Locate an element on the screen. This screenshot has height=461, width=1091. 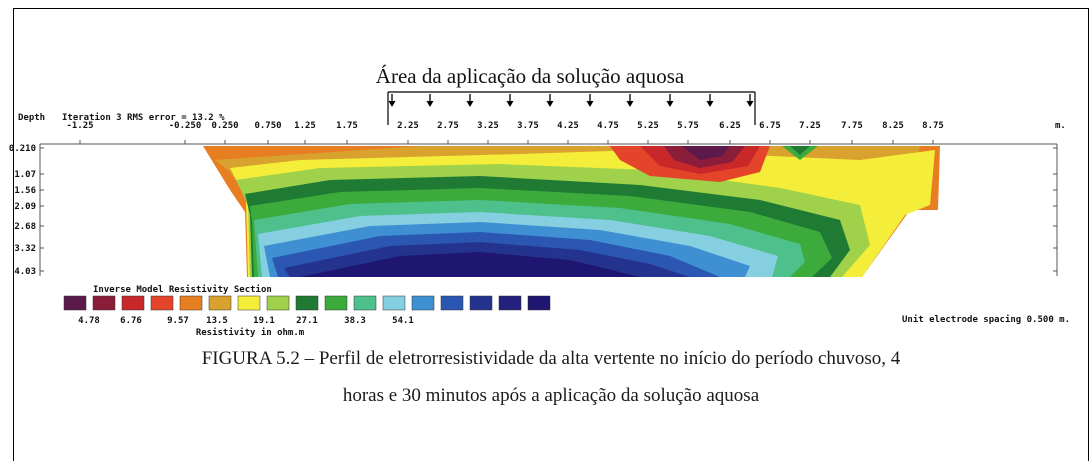
x-tick-label: 3.25 is located at coordinates (488, 126).